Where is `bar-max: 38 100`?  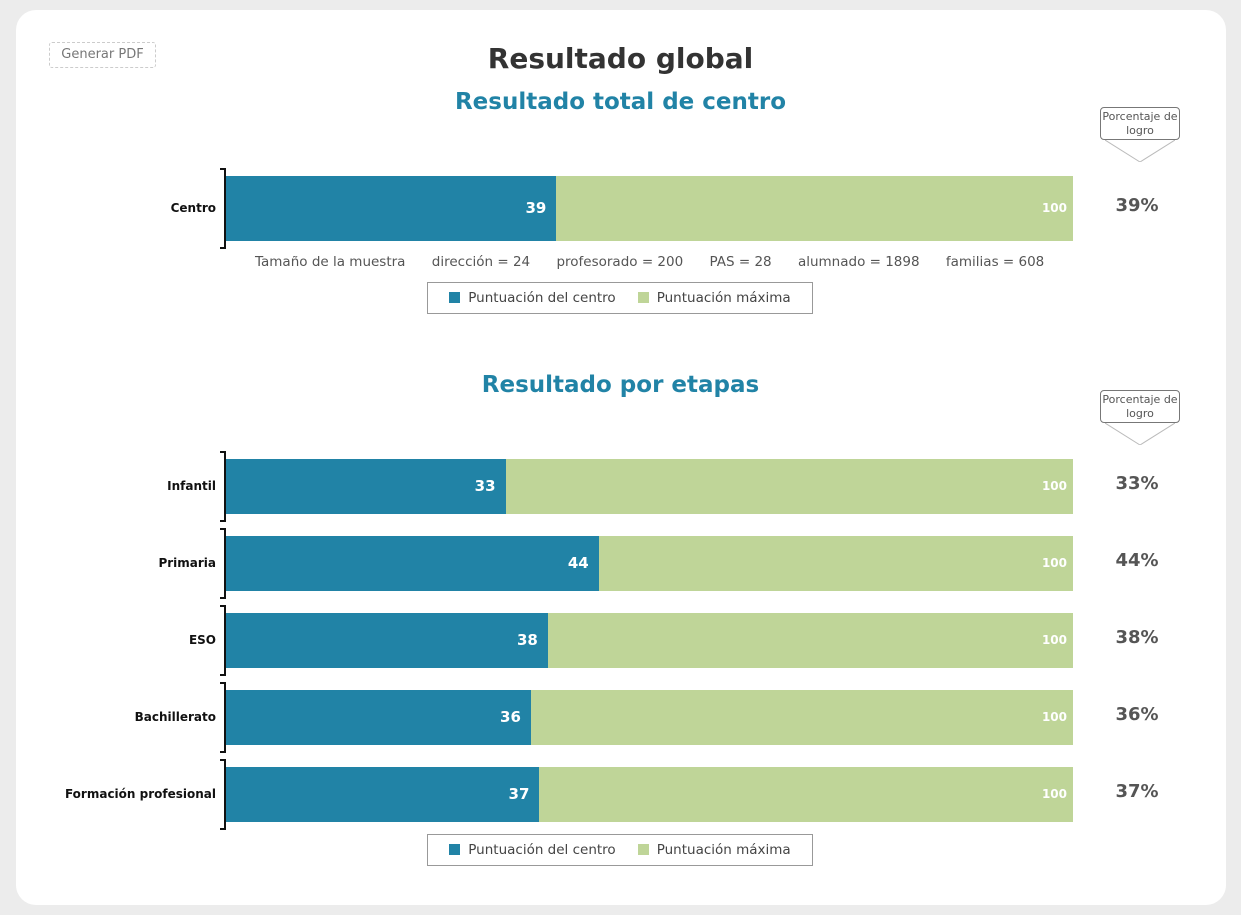 bar-max: 38 100 is located at coordinates (649, 640).